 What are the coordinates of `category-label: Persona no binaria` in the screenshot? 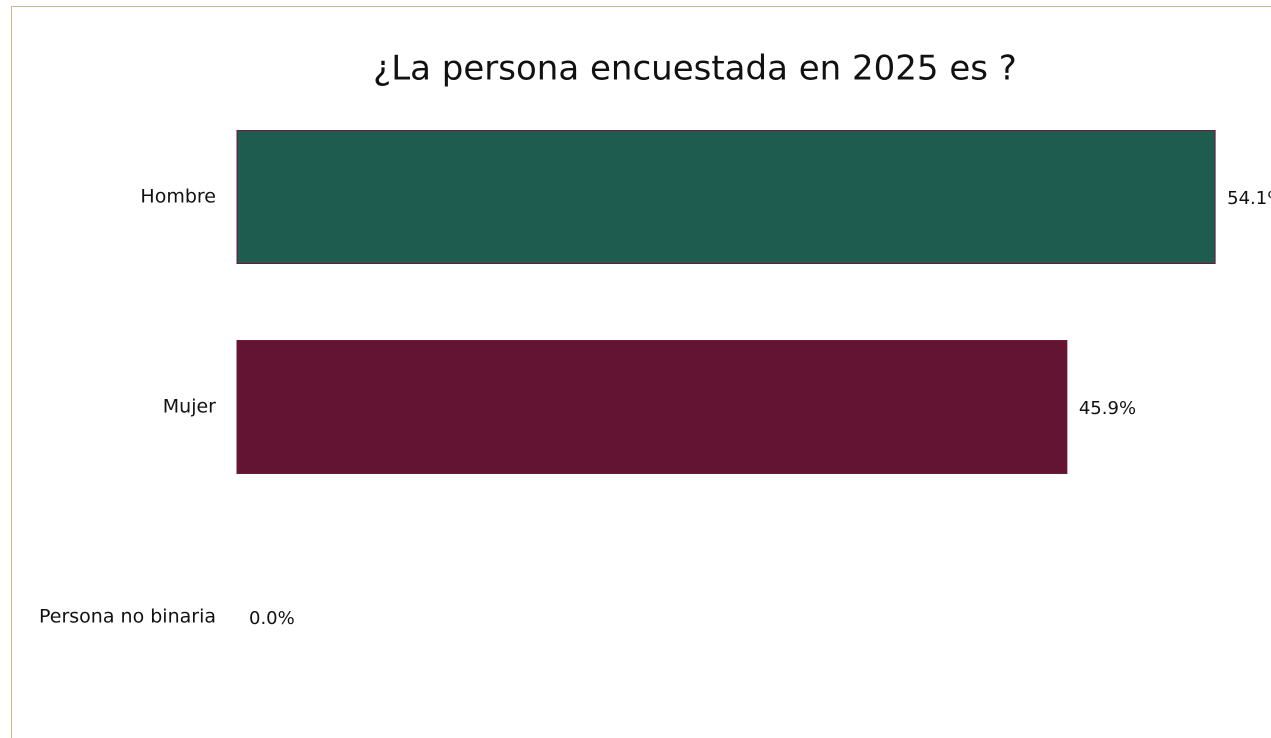 It's located at (127, 617).